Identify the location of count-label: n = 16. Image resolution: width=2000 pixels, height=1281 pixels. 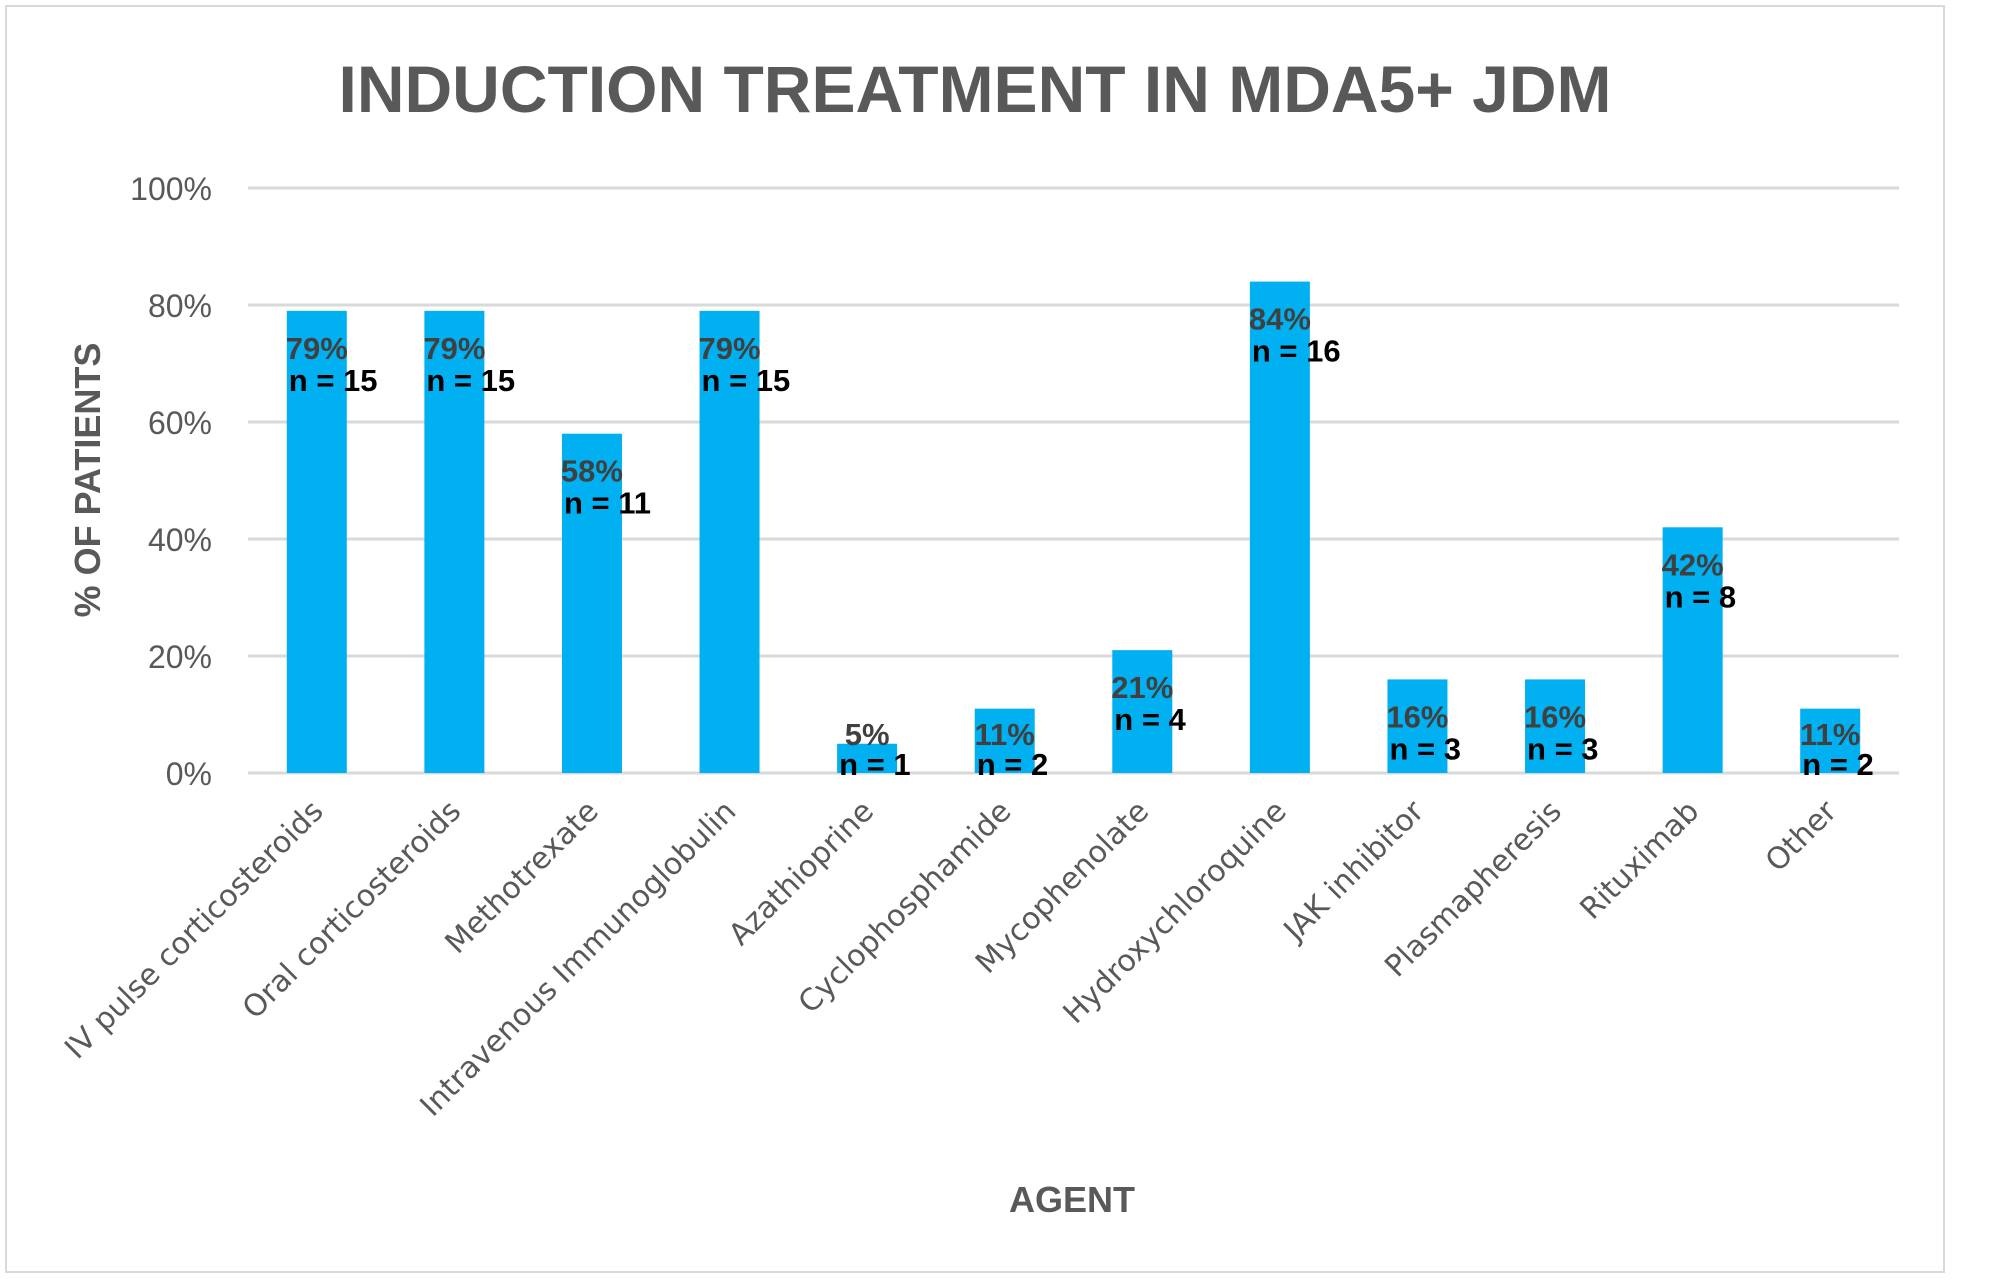
(1296, 351).